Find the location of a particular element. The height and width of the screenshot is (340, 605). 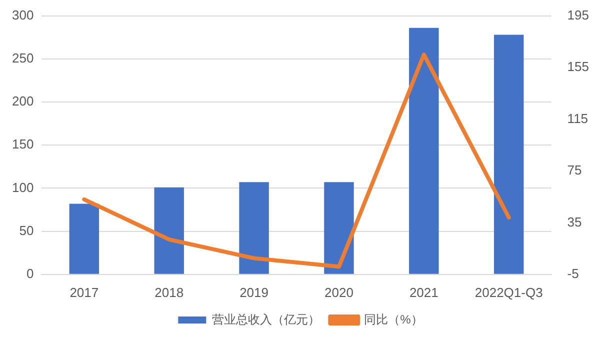

legend-label: 同比（%） is located at coordinates (393, 319).